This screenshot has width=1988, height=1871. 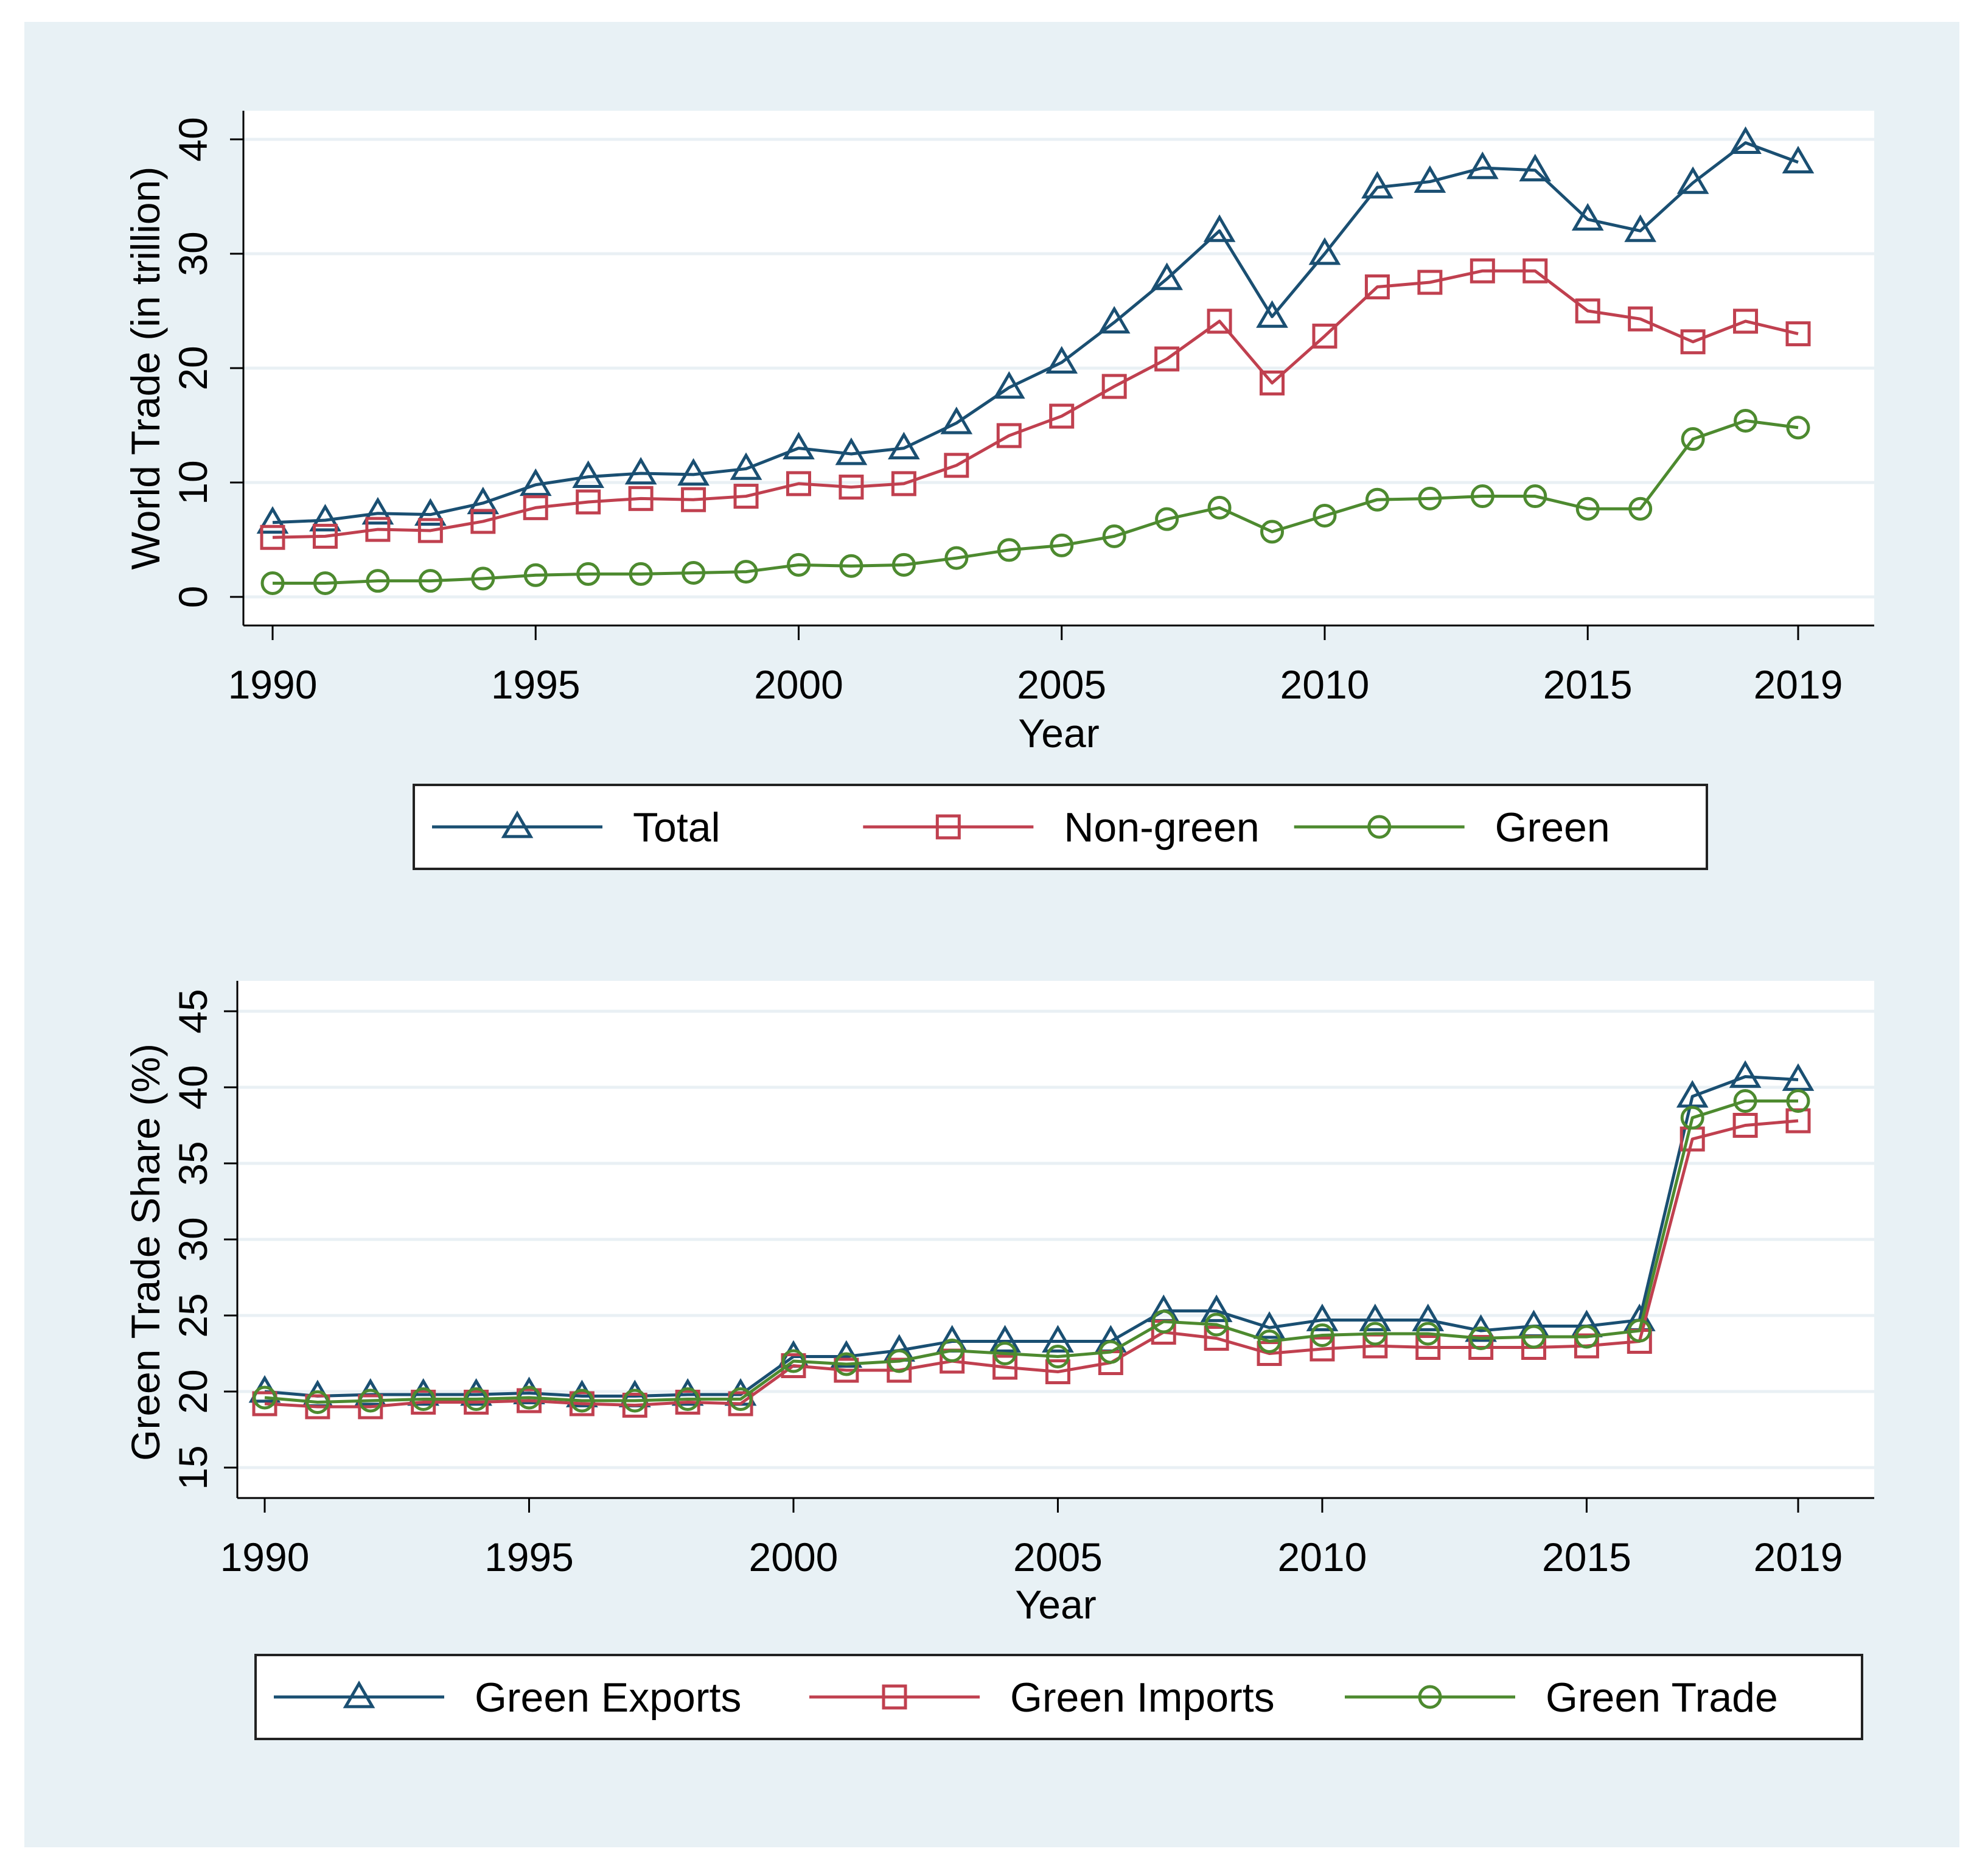 I want to click on x-axis-title: Year, so click(x=1055, y=1604).